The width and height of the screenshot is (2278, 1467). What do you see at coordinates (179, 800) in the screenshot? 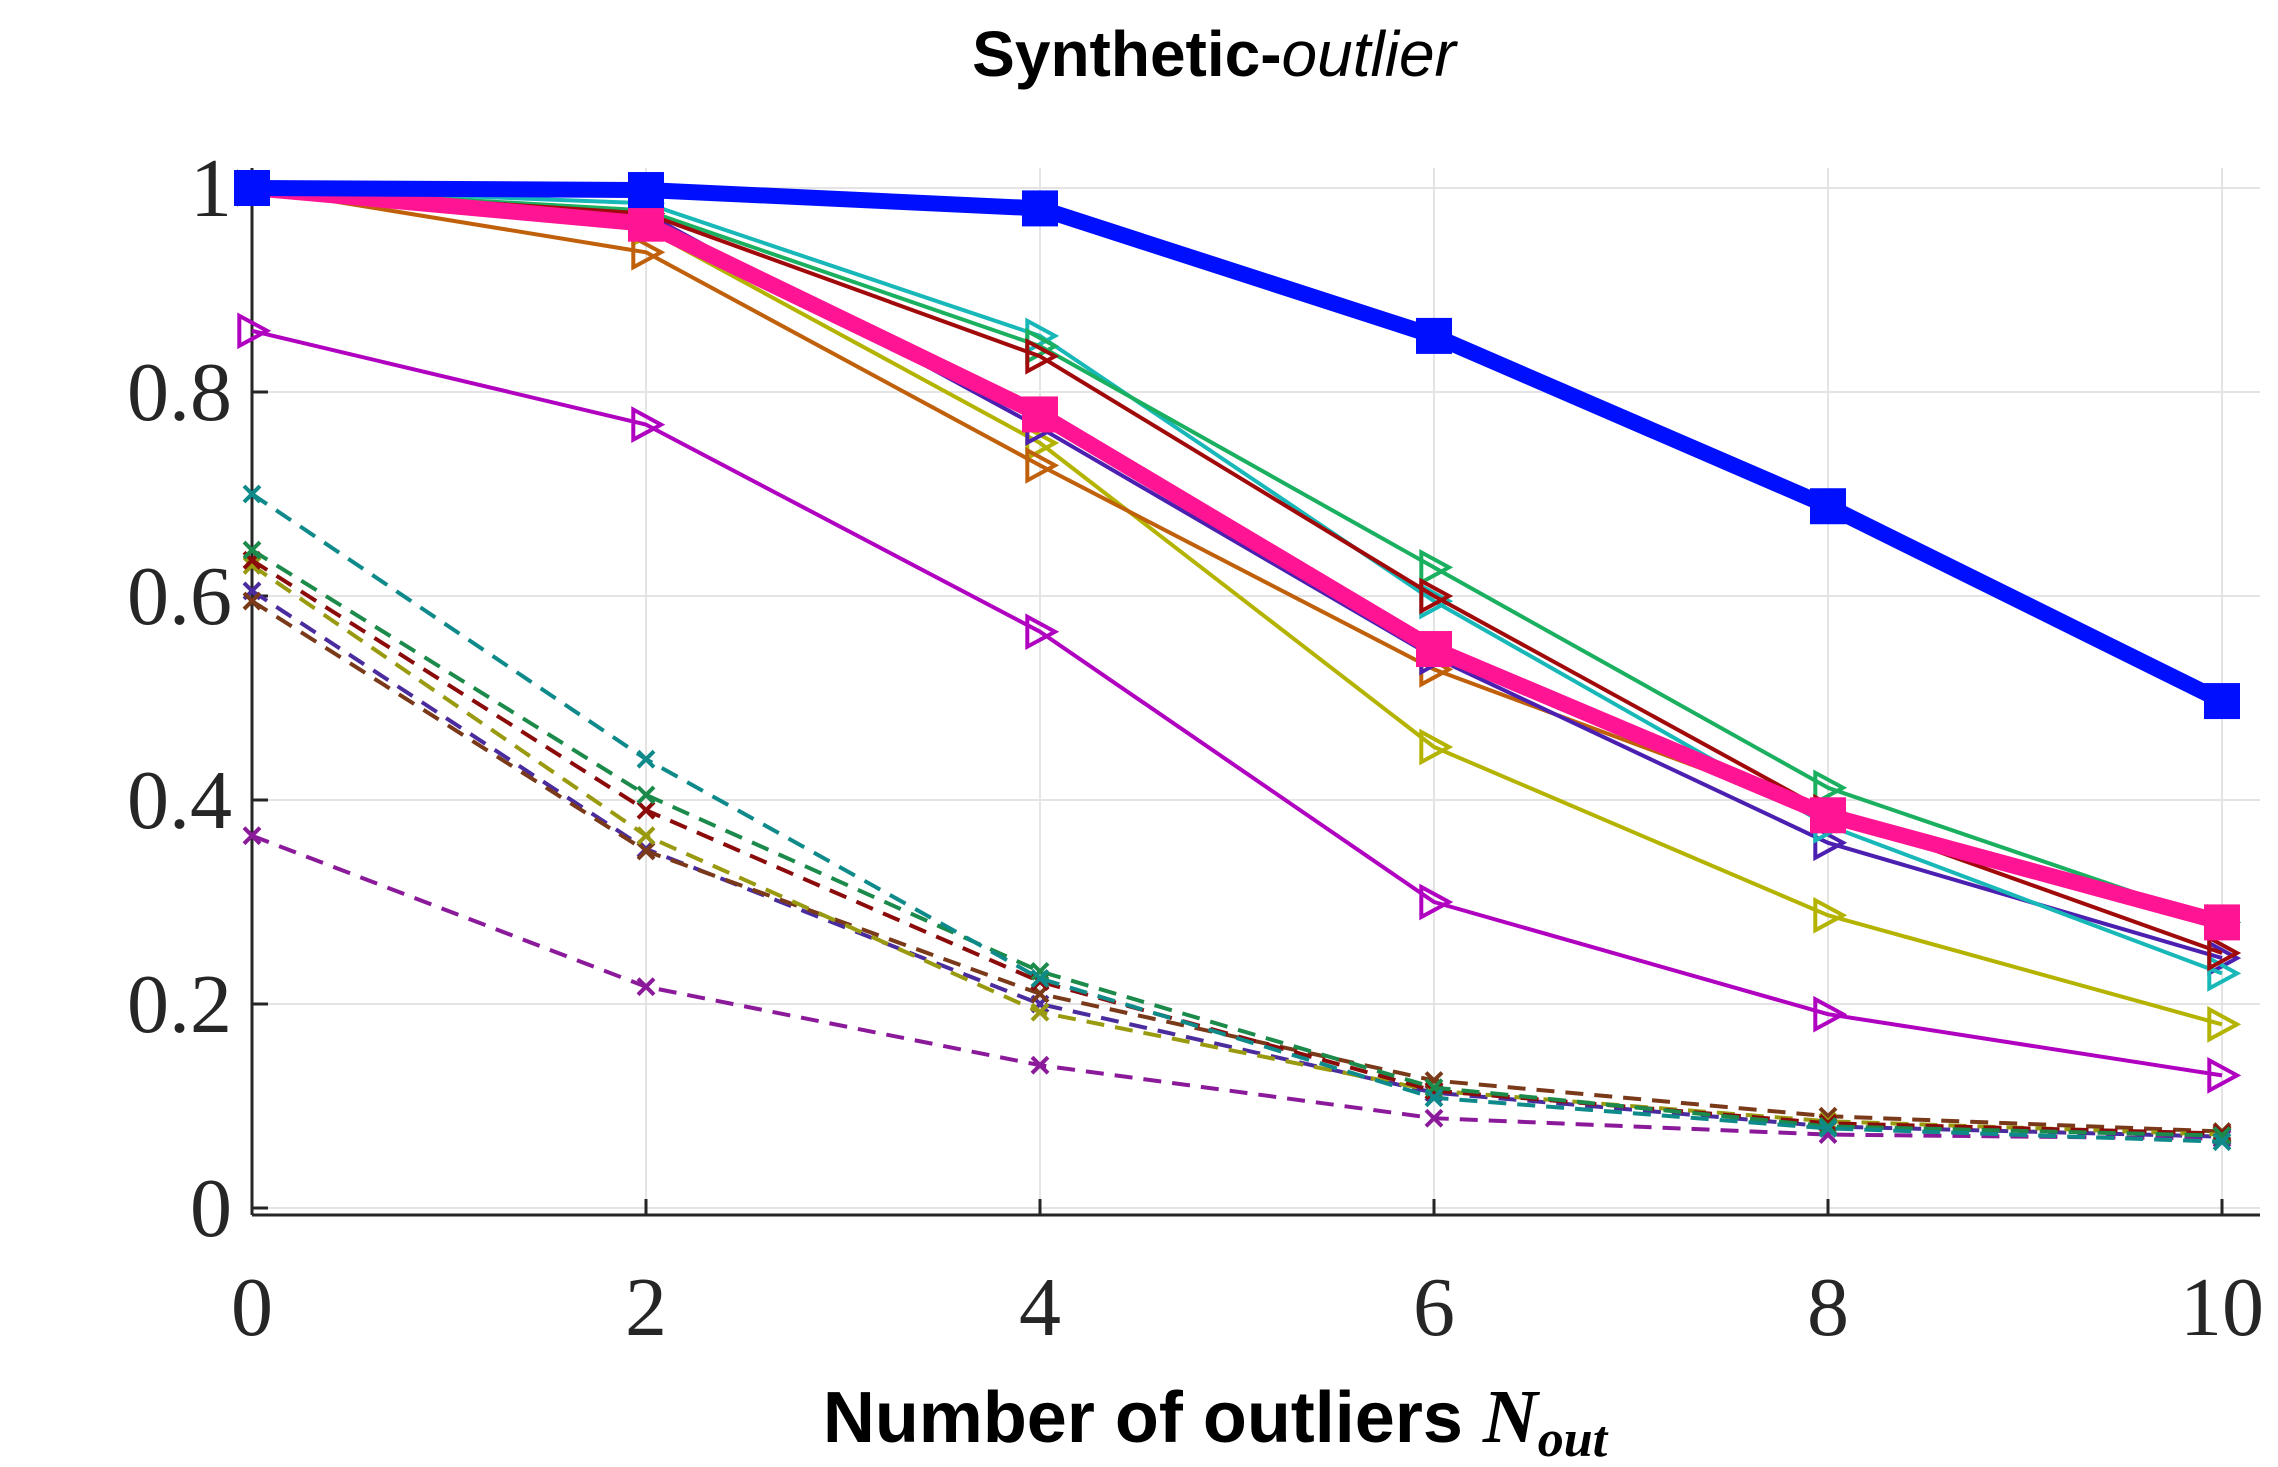
I see `y-tick-label: 0.4` at bounding box center [179, 800].